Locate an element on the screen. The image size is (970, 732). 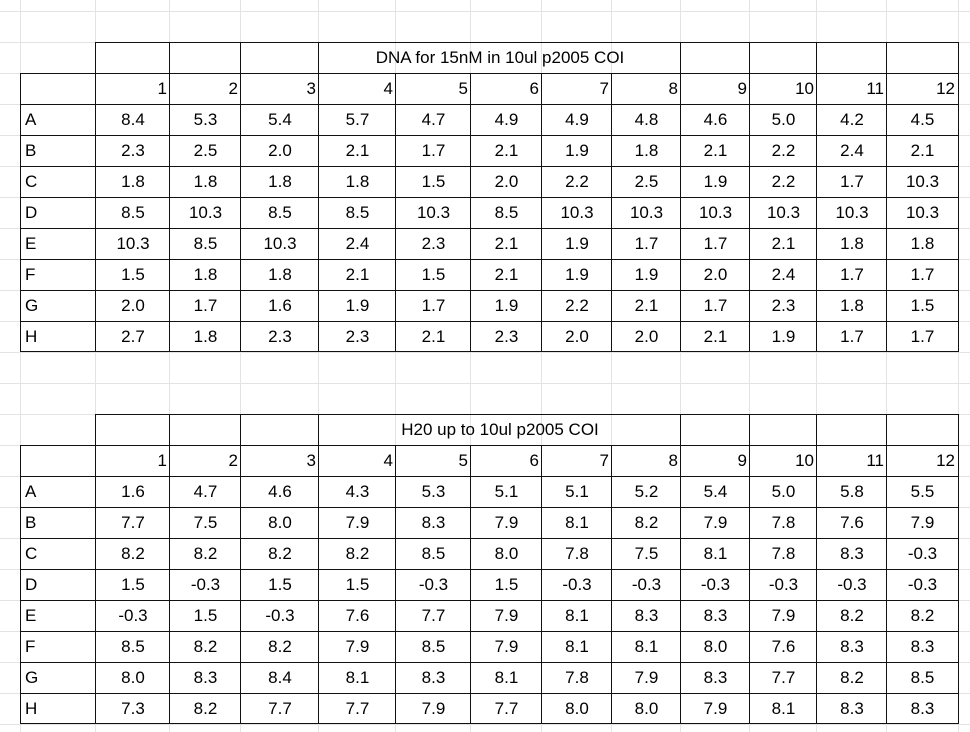
column-header: 9 is located at coordinates (715, 460).